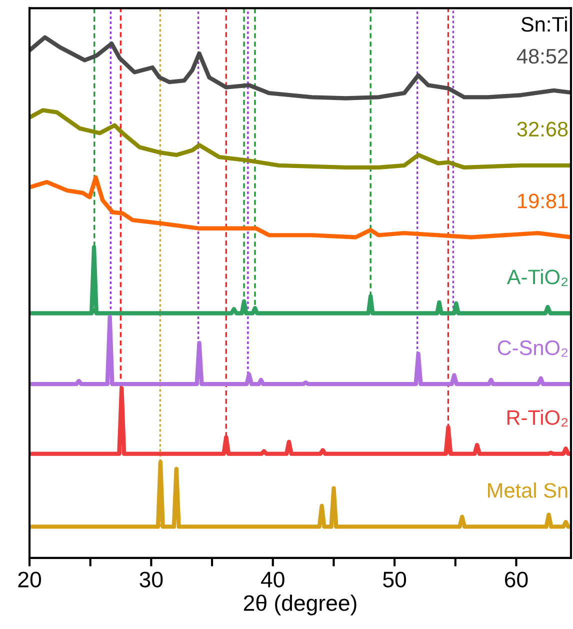 The image size is (573, 629). What do you see at coordinates (300, 605) in the screenshot?
I see `x-axis-title: 2θ (degree)` at bounding box center [300, 605].